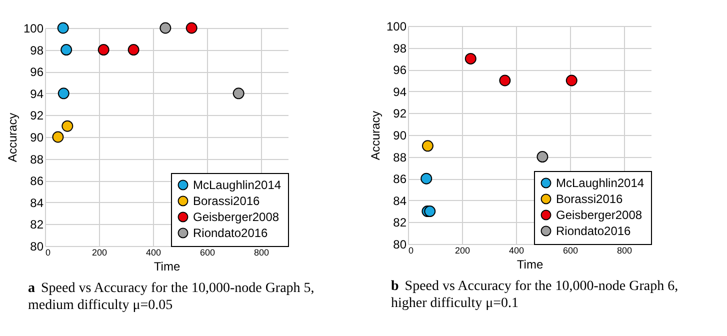  Describe the element at coordinates (31, 288) in the screenshot. I see `text: a` at that location.